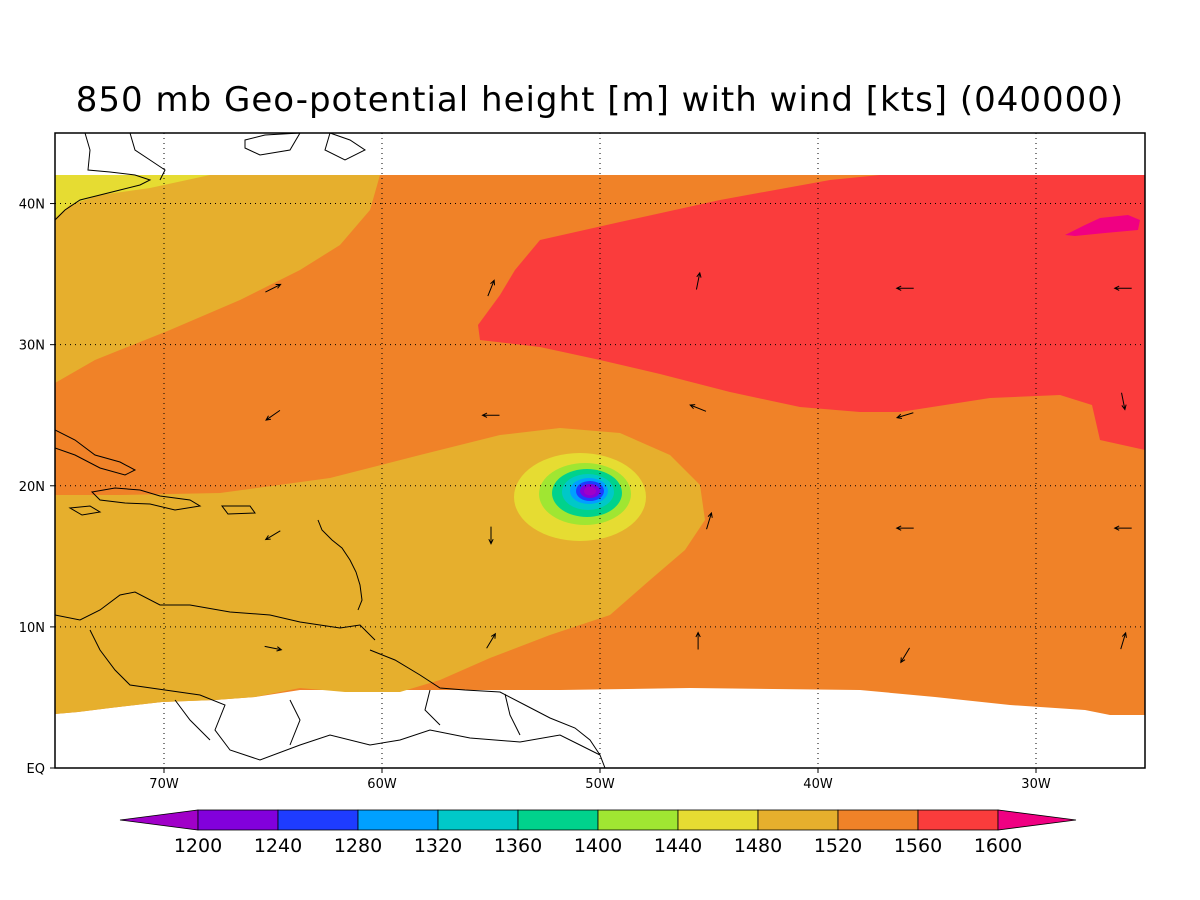 Image resolution: width=1200 pixels, height=900 pixels. Describe the element at coordinates (164, 784) in the screenshot. I see `x-tick-label: 70W` at that location.